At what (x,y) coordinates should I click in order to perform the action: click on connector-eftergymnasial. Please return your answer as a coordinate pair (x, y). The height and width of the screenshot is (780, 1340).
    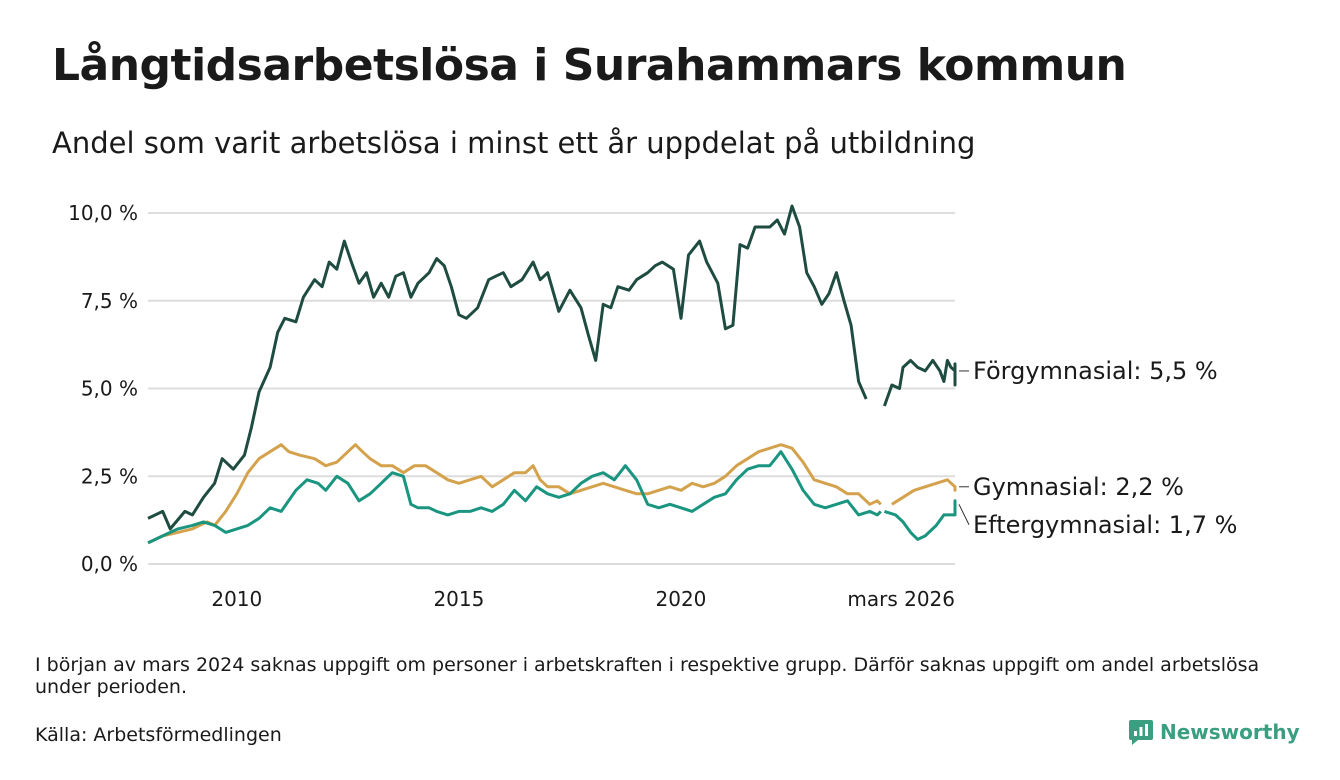
    Looking at the image, I should click on (964, 514).